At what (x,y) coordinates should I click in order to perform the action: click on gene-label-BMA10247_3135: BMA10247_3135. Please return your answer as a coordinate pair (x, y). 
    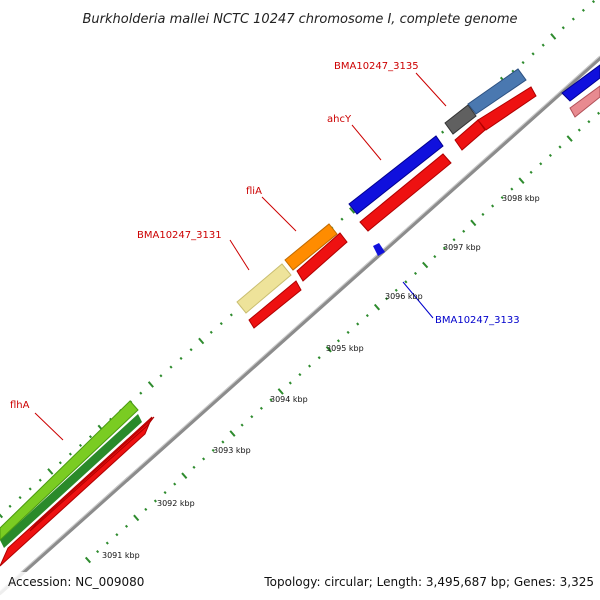
    Looking at the image, I should click on (376, 66).